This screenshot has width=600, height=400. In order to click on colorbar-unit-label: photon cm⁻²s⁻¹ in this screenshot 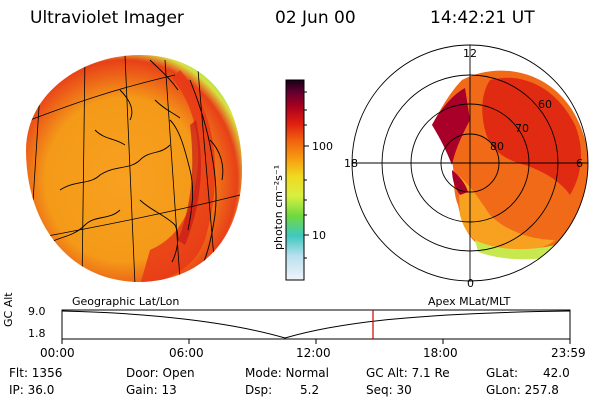, I will do `click(278, 207)`.